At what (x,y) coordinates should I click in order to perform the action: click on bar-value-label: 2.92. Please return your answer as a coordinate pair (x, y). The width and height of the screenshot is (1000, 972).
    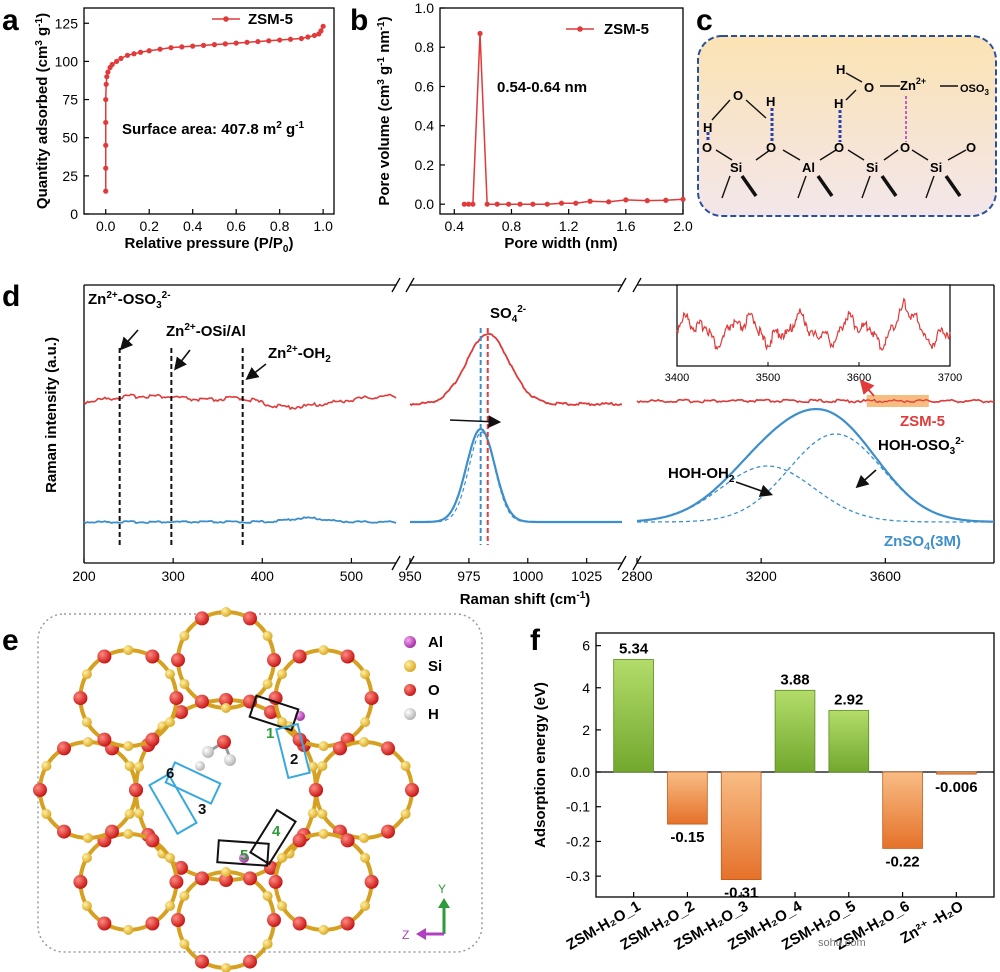
    Looking at the image, I should click on (848, 700).